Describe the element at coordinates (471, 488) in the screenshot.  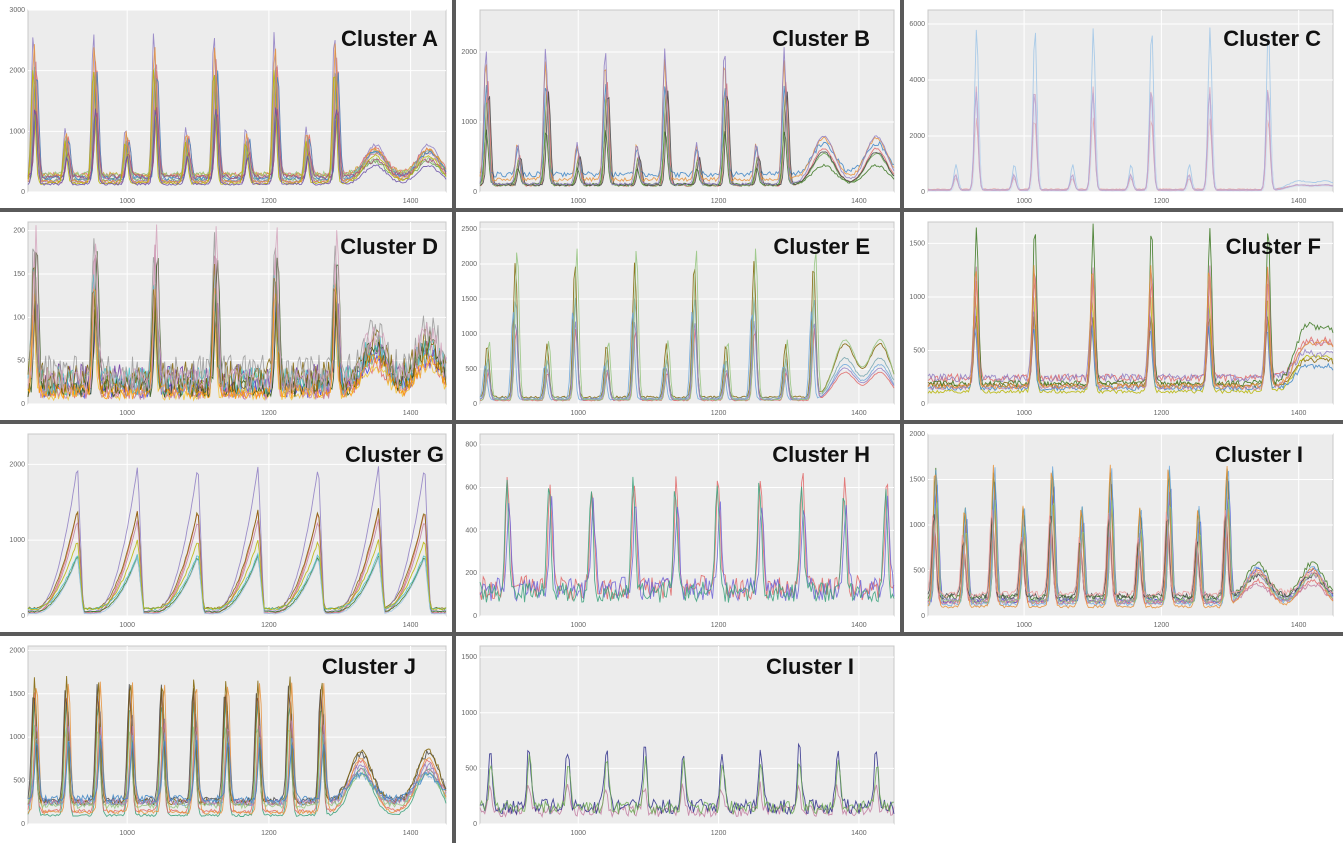
I see `y-tick-label: 600` at that location.